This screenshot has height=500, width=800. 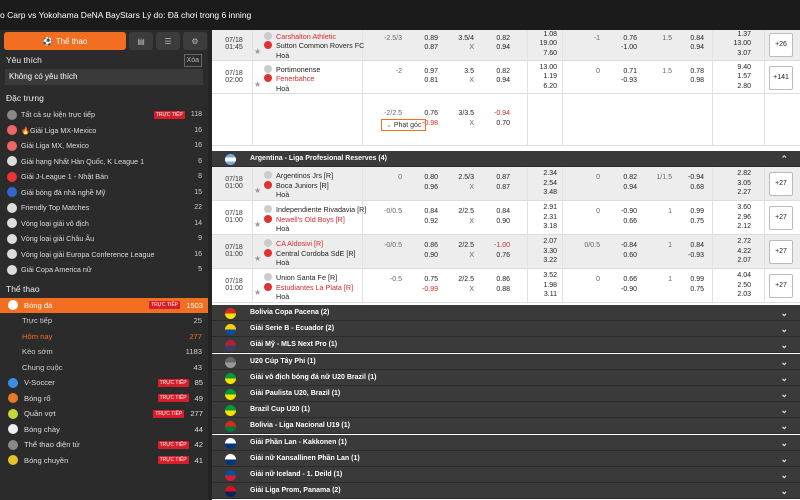 I want to click on clear-favorites-button: Xóa, so click(x=192, y=60).